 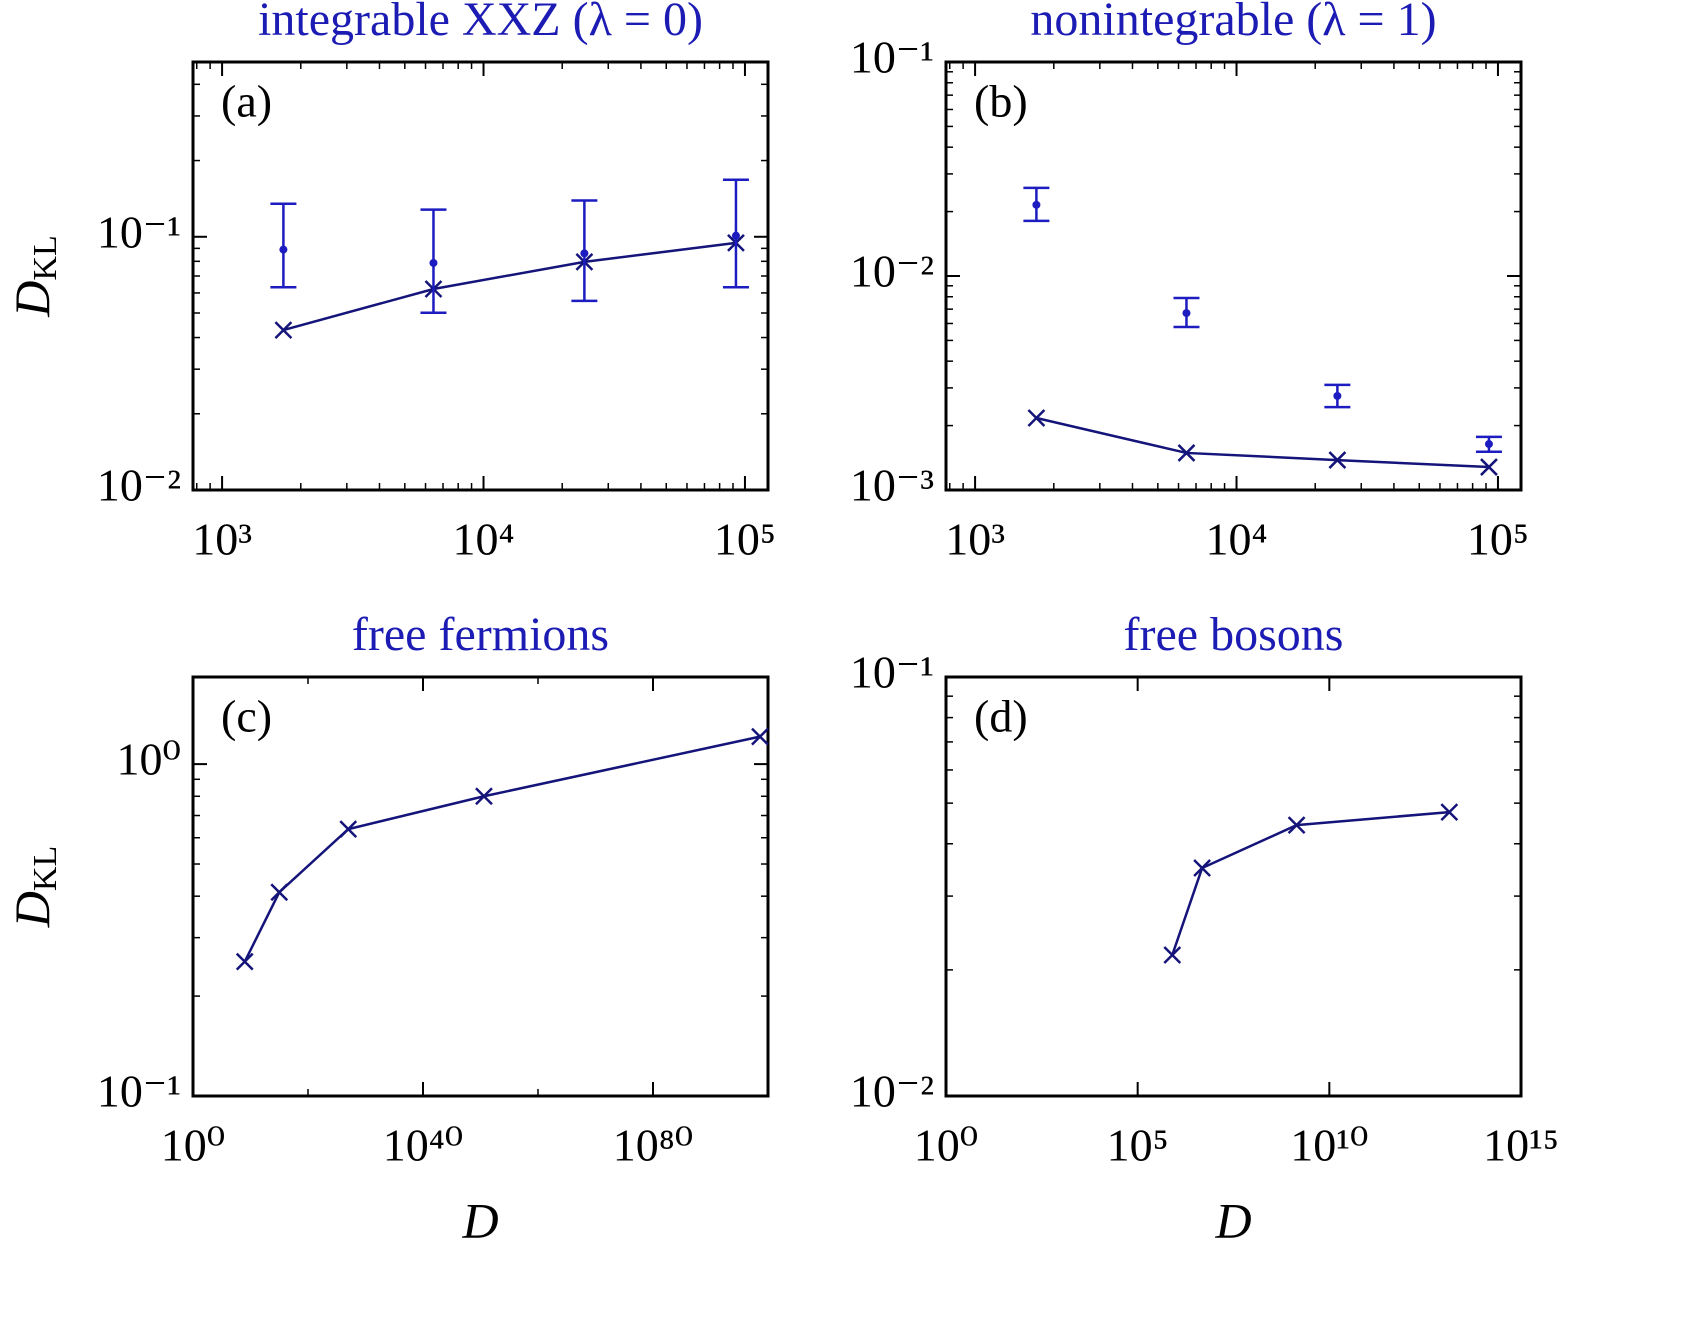 What do you see at coordinates (423, 1145) in the screenshot?
I see `x-tick-label: 10⁴⁰` at bounding box center [423, 1145].